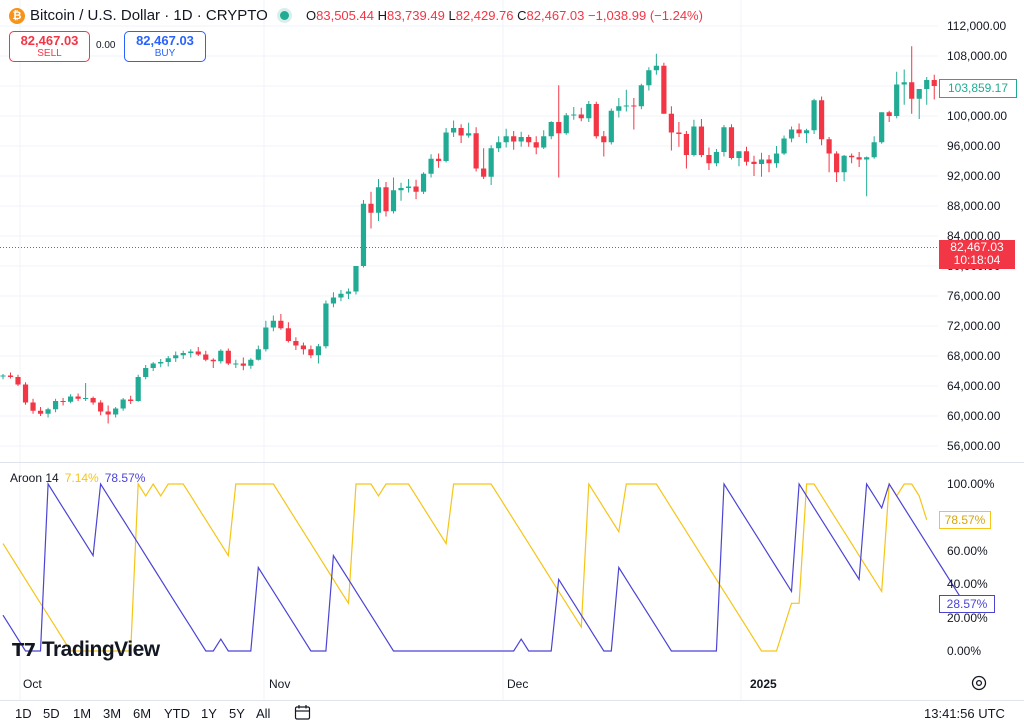 The image size is (1024, 727). What do you see at coordinates (974, 416) in the screenshot?
I see `price-tick-label: 60,000.00` at bounding box center [974, 416].